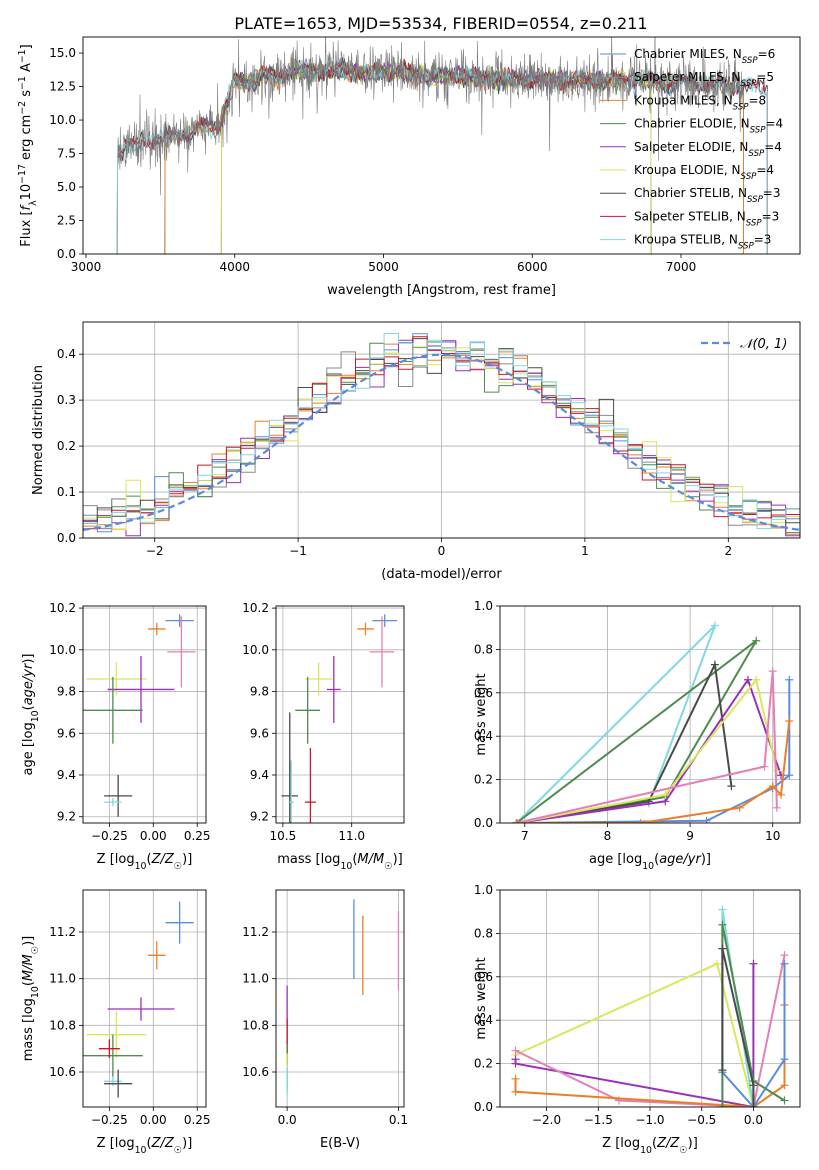  I want to click on y-tick-label: 10.6, so click(255, 1072).